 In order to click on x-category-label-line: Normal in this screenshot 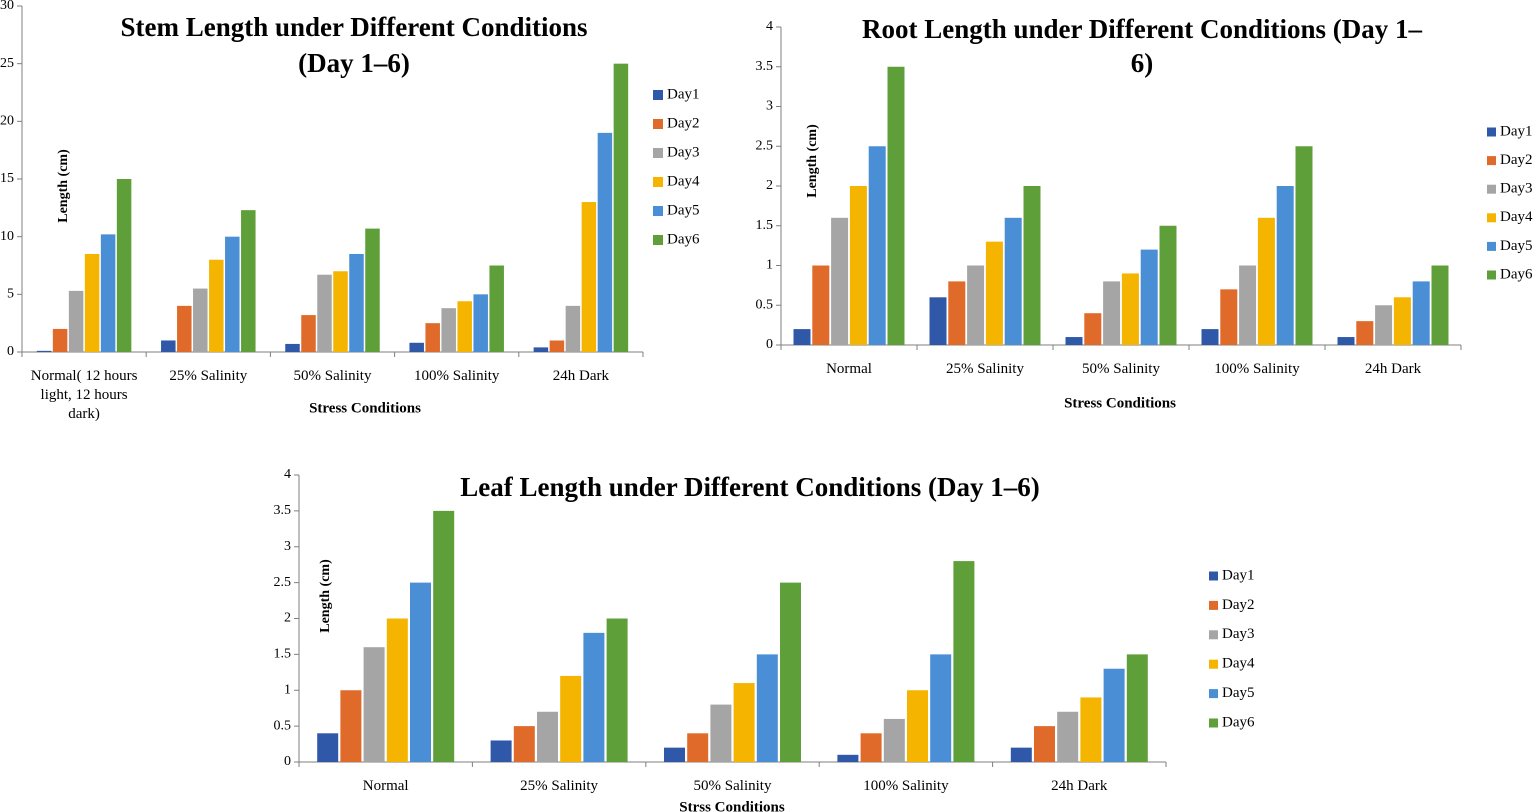, I will do `click(386, 786)`.